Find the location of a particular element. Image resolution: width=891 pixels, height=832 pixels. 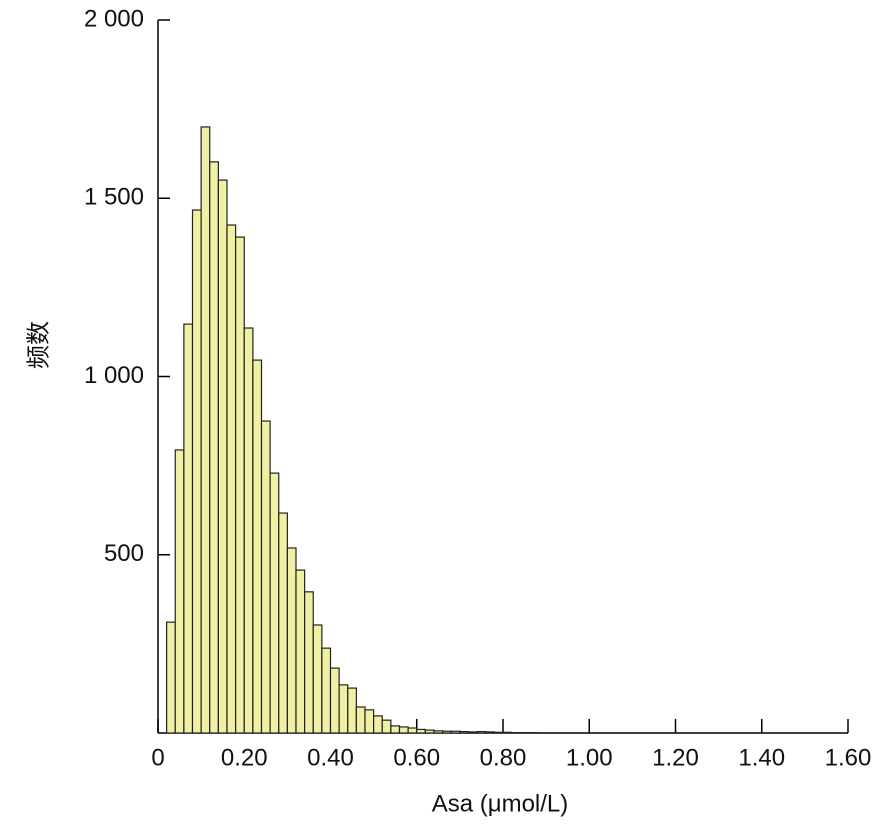

x-tick-label: 1.00 is located at coordinates (589, 757).